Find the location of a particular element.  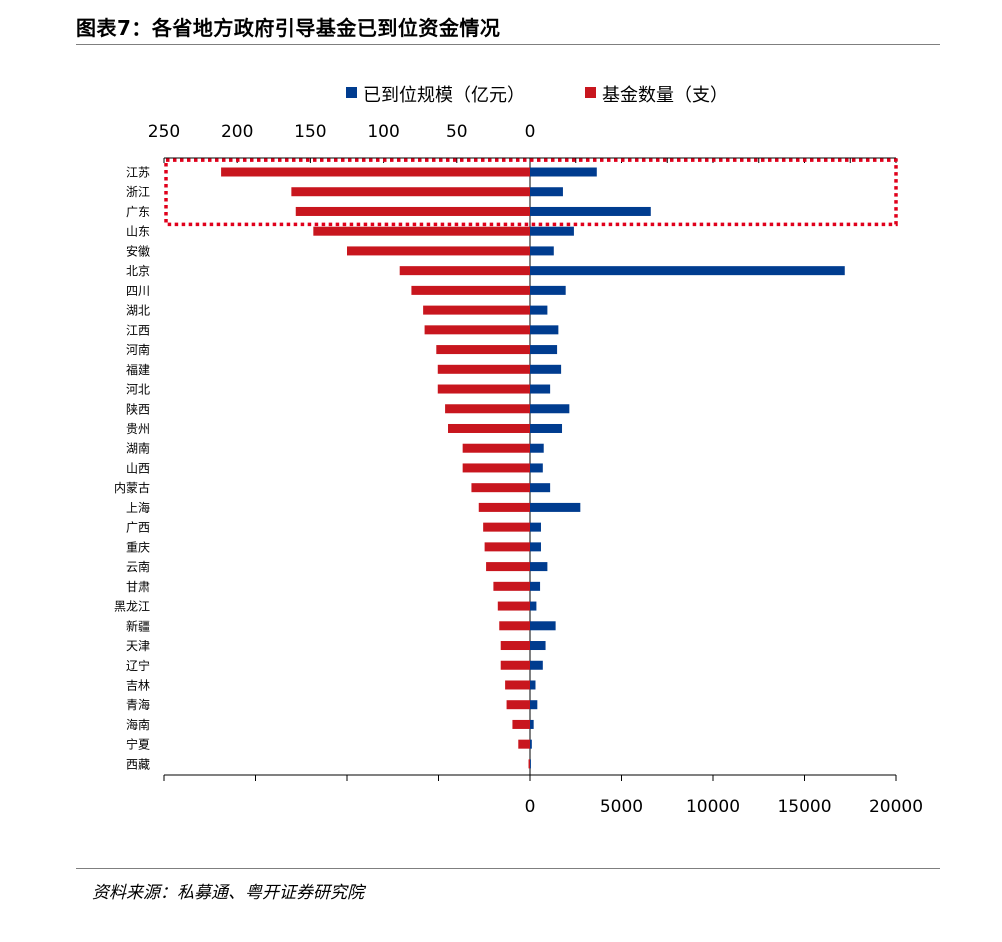

bottom-tick-label: 5000 is located at coordinates (621, 807).